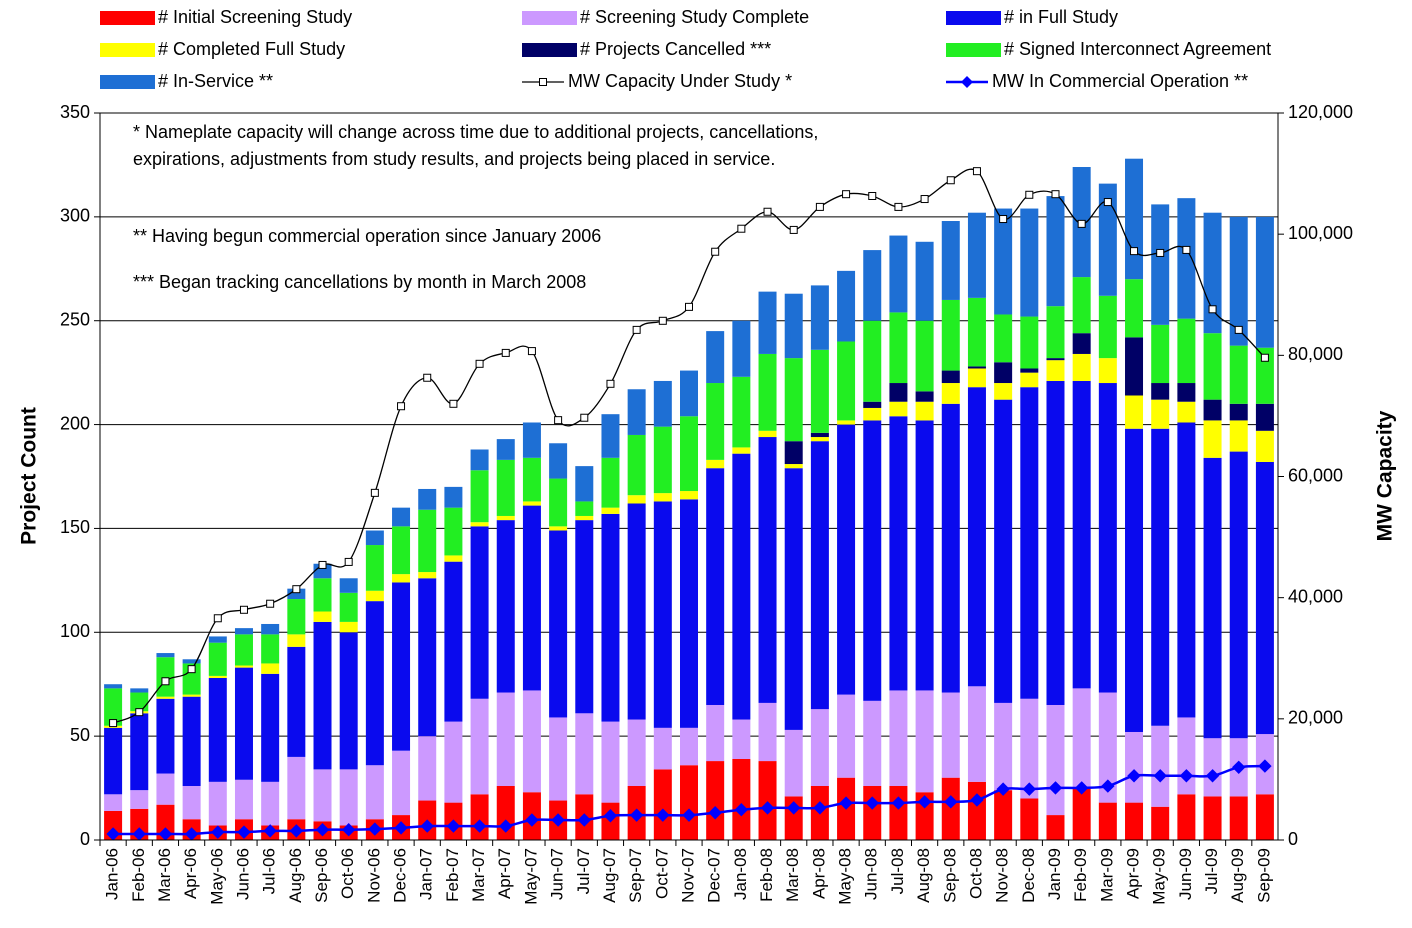 The width and height of the screenshot is (1412, 928). What do you see at coordinates (1315, 718) in the screenshot?
I see `y2-tick-label: 20,000` at bounding box center [1315, 718].